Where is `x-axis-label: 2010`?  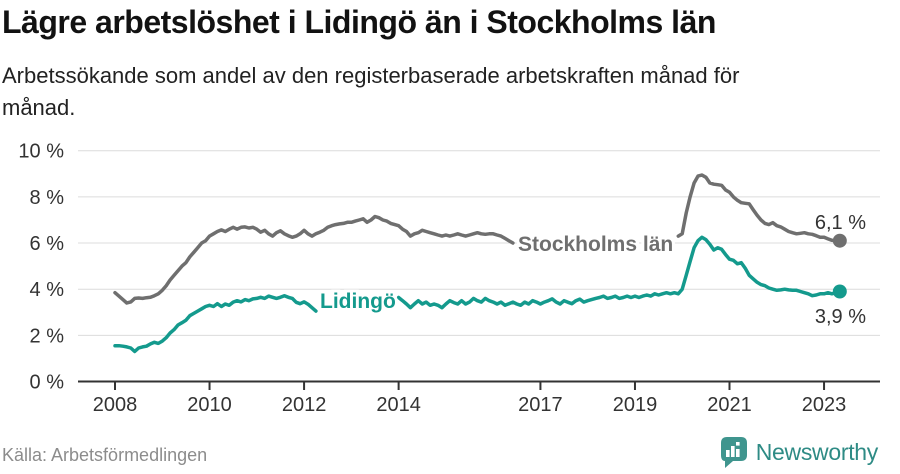
x-axis-label: 2010 is located at coordinates (209, 405).